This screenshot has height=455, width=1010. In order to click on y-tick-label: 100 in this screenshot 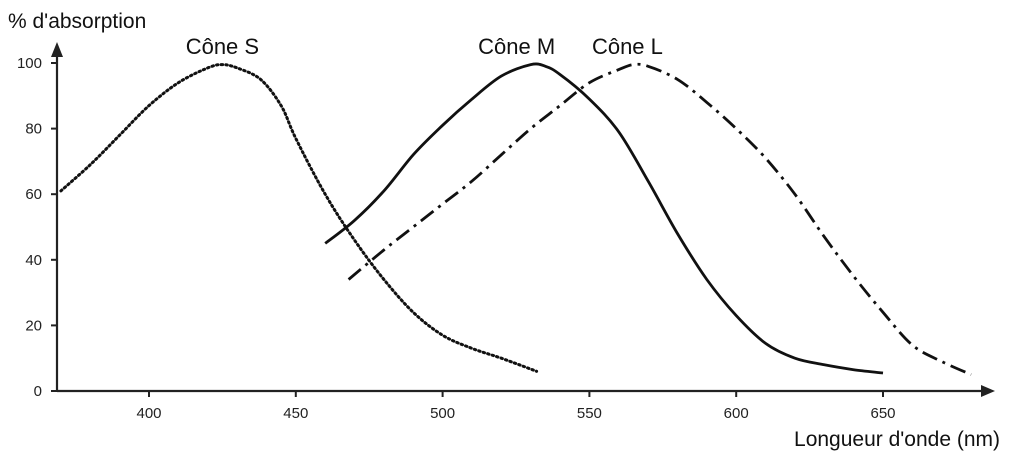, I will do `click(29, 63)`.